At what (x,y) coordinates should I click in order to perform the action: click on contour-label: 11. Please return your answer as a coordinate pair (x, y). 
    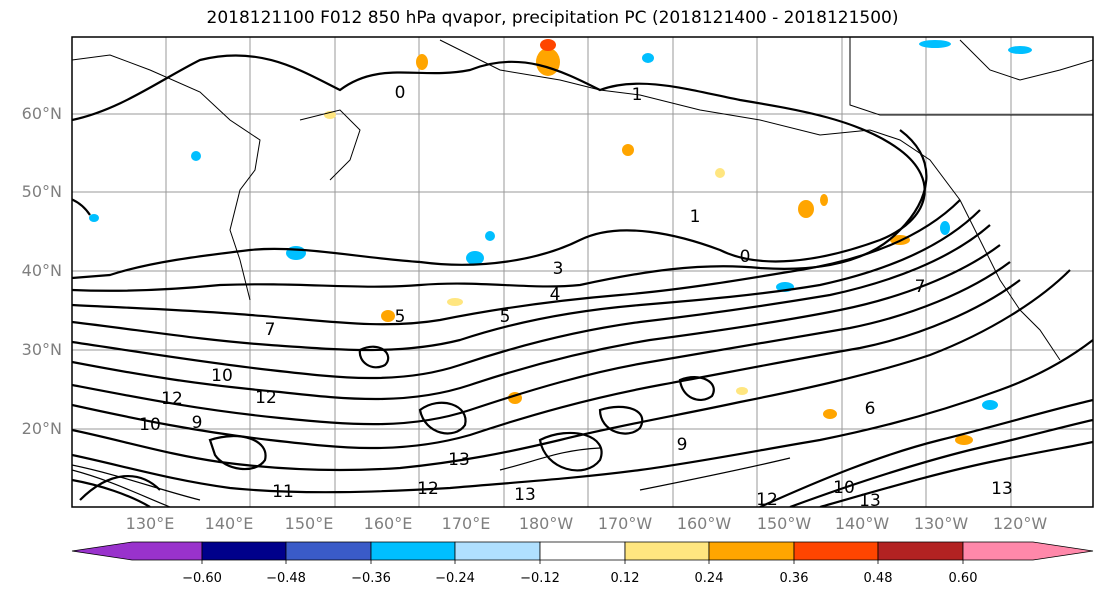
    Looking at the image, I should click on (283, 492).